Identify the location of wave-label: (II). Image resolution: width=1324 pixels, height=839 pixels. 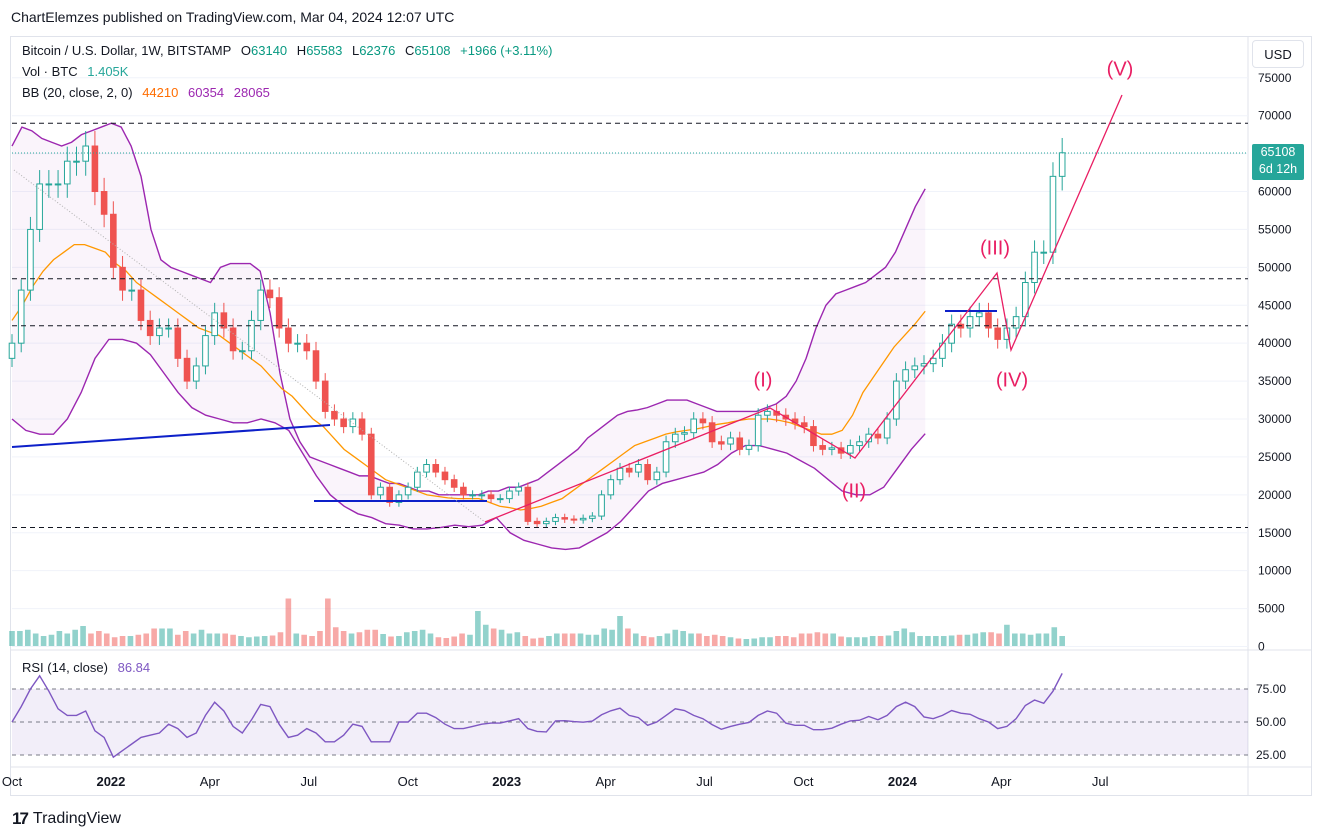
(854, 491).